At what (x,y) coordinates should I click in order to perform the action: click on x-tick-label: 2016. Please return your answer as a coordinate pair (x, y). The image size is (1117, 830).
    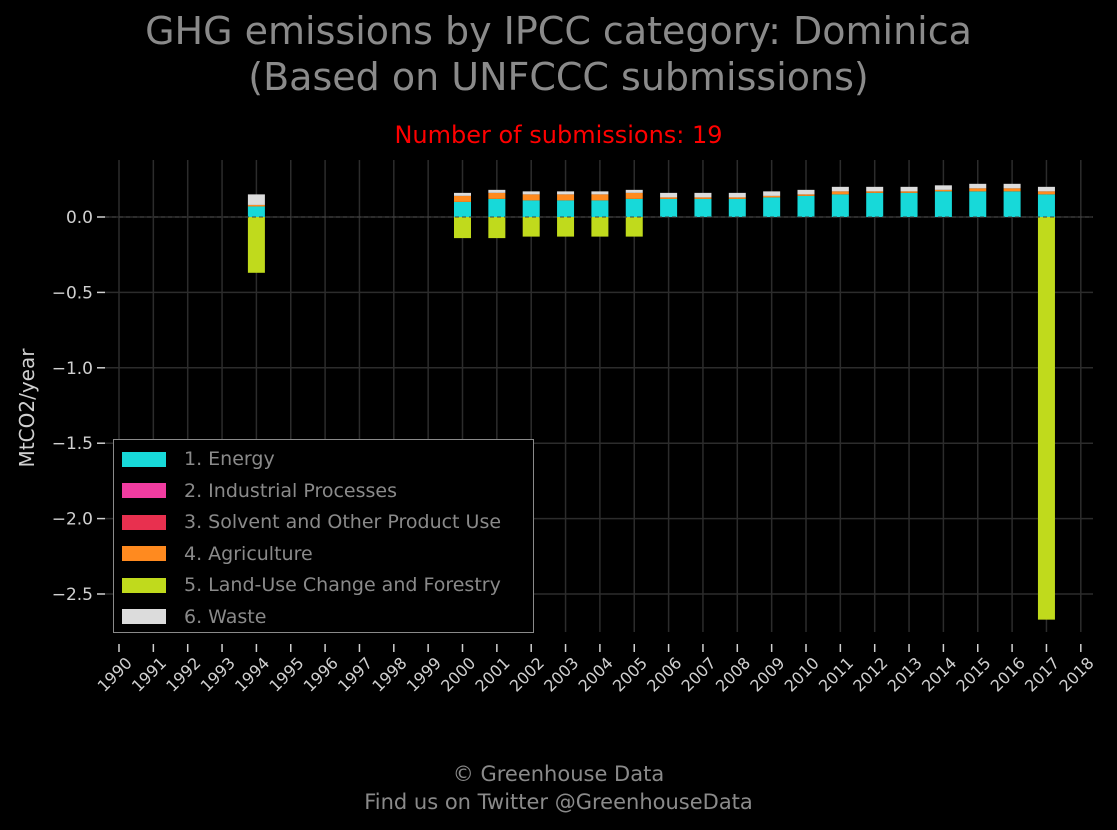
    Looking at the image, I should click on (1008, 674).